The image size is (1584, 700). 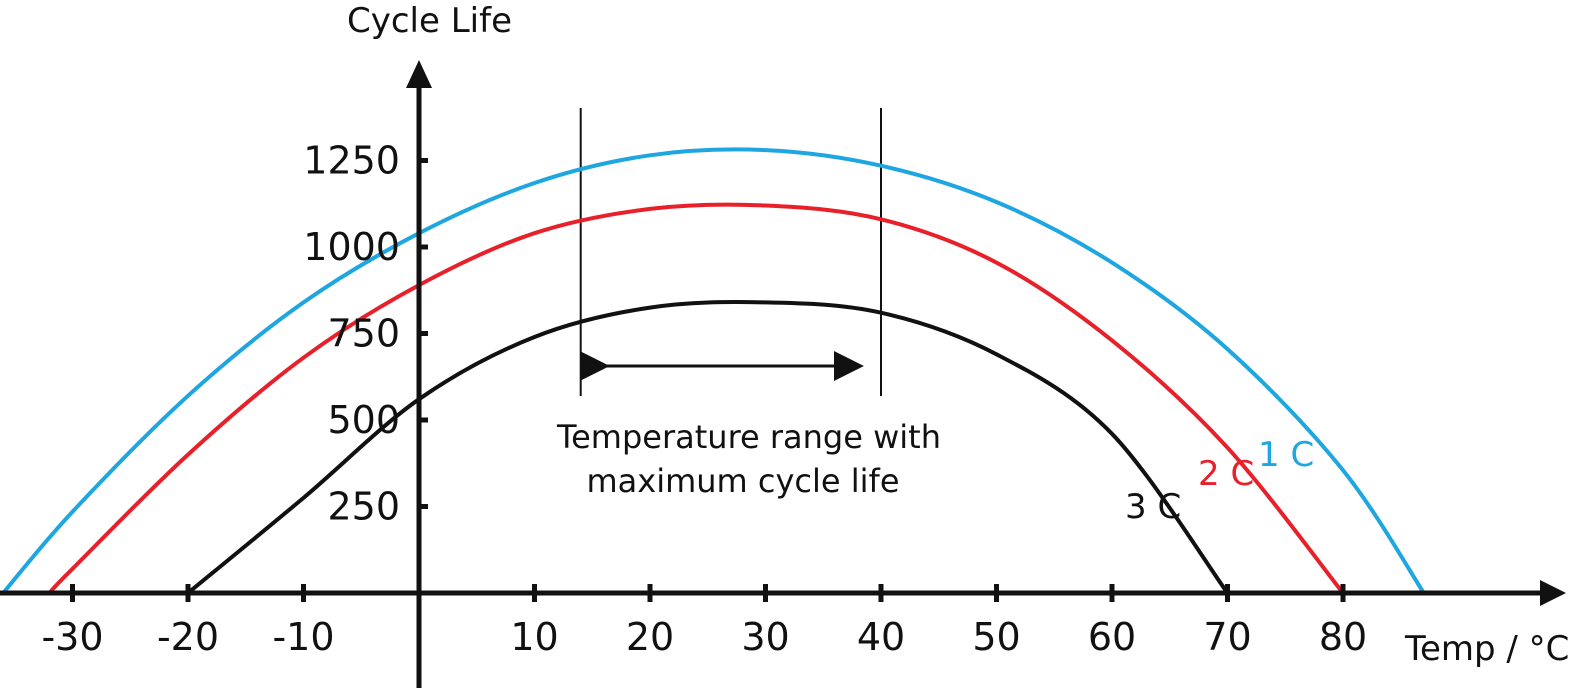 I want to click on y-tick-label: 1000, so click(x=351, y=247).